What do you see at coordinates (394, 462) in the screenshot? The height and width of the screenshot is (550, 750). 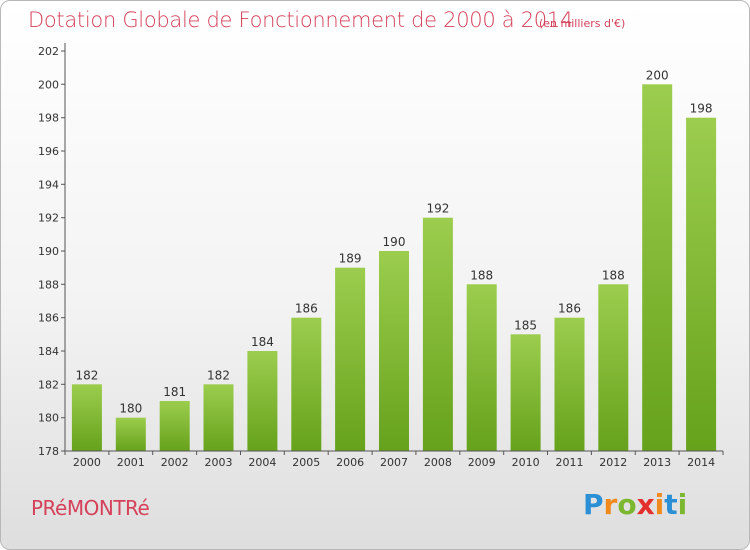 I see `x-tick-label-2007: 2007` at bounding box center [394, 462].